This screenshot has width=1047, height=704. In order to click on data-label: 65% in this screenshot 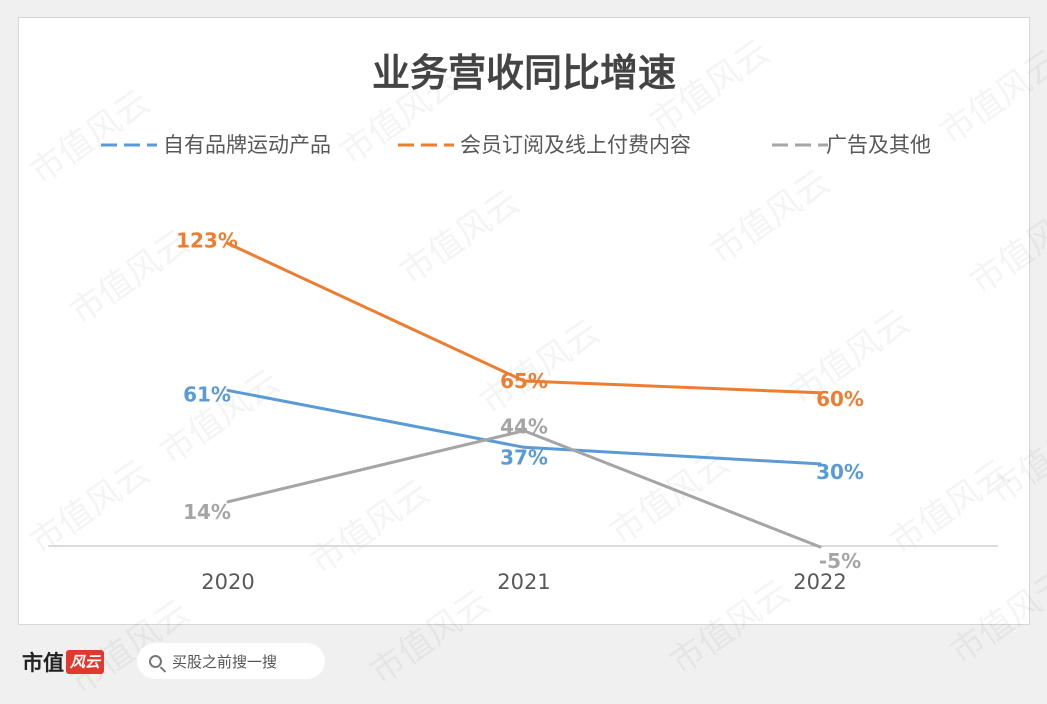, I will do `click(524, 381)`.